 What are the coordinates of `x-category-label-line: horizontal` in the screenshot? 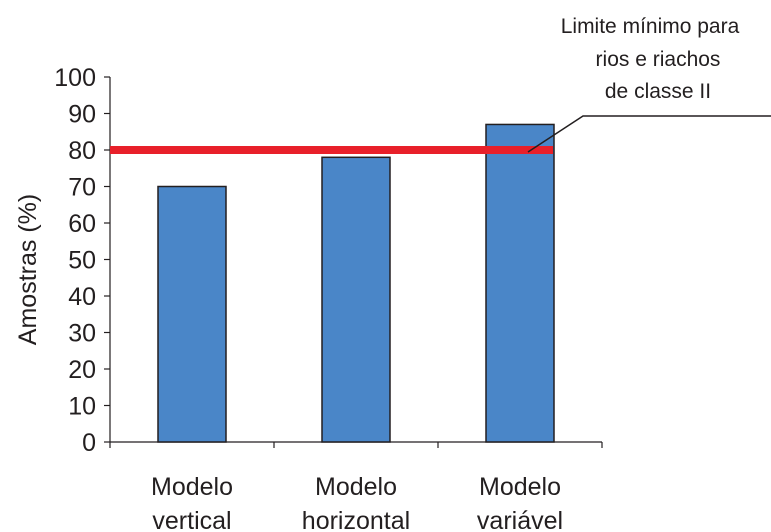 It's located at (356, 519).